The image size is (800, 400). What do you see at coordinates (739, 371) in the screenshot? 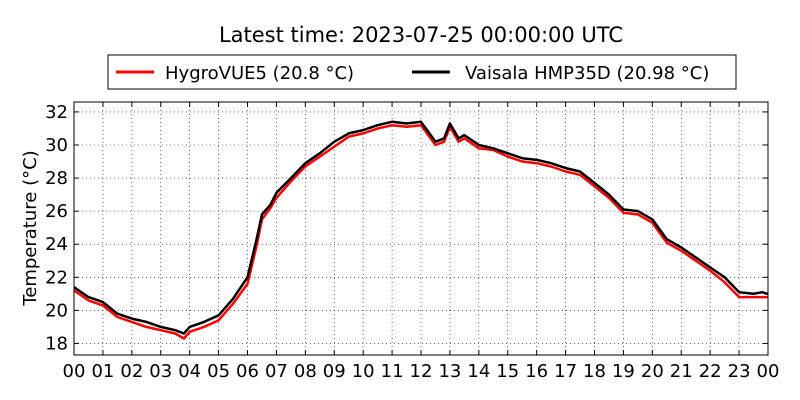
I see `x-tick-label: 23` at bounding box center [739, 371].